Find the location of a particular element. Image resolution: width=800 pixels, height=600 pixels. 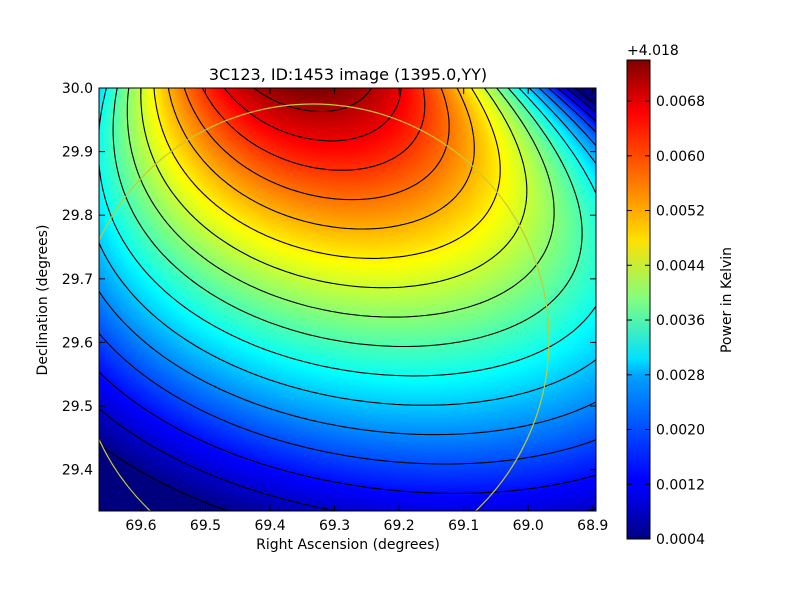

colorbar-tick-label: 0.0020 is located at coordinates (680, 431).